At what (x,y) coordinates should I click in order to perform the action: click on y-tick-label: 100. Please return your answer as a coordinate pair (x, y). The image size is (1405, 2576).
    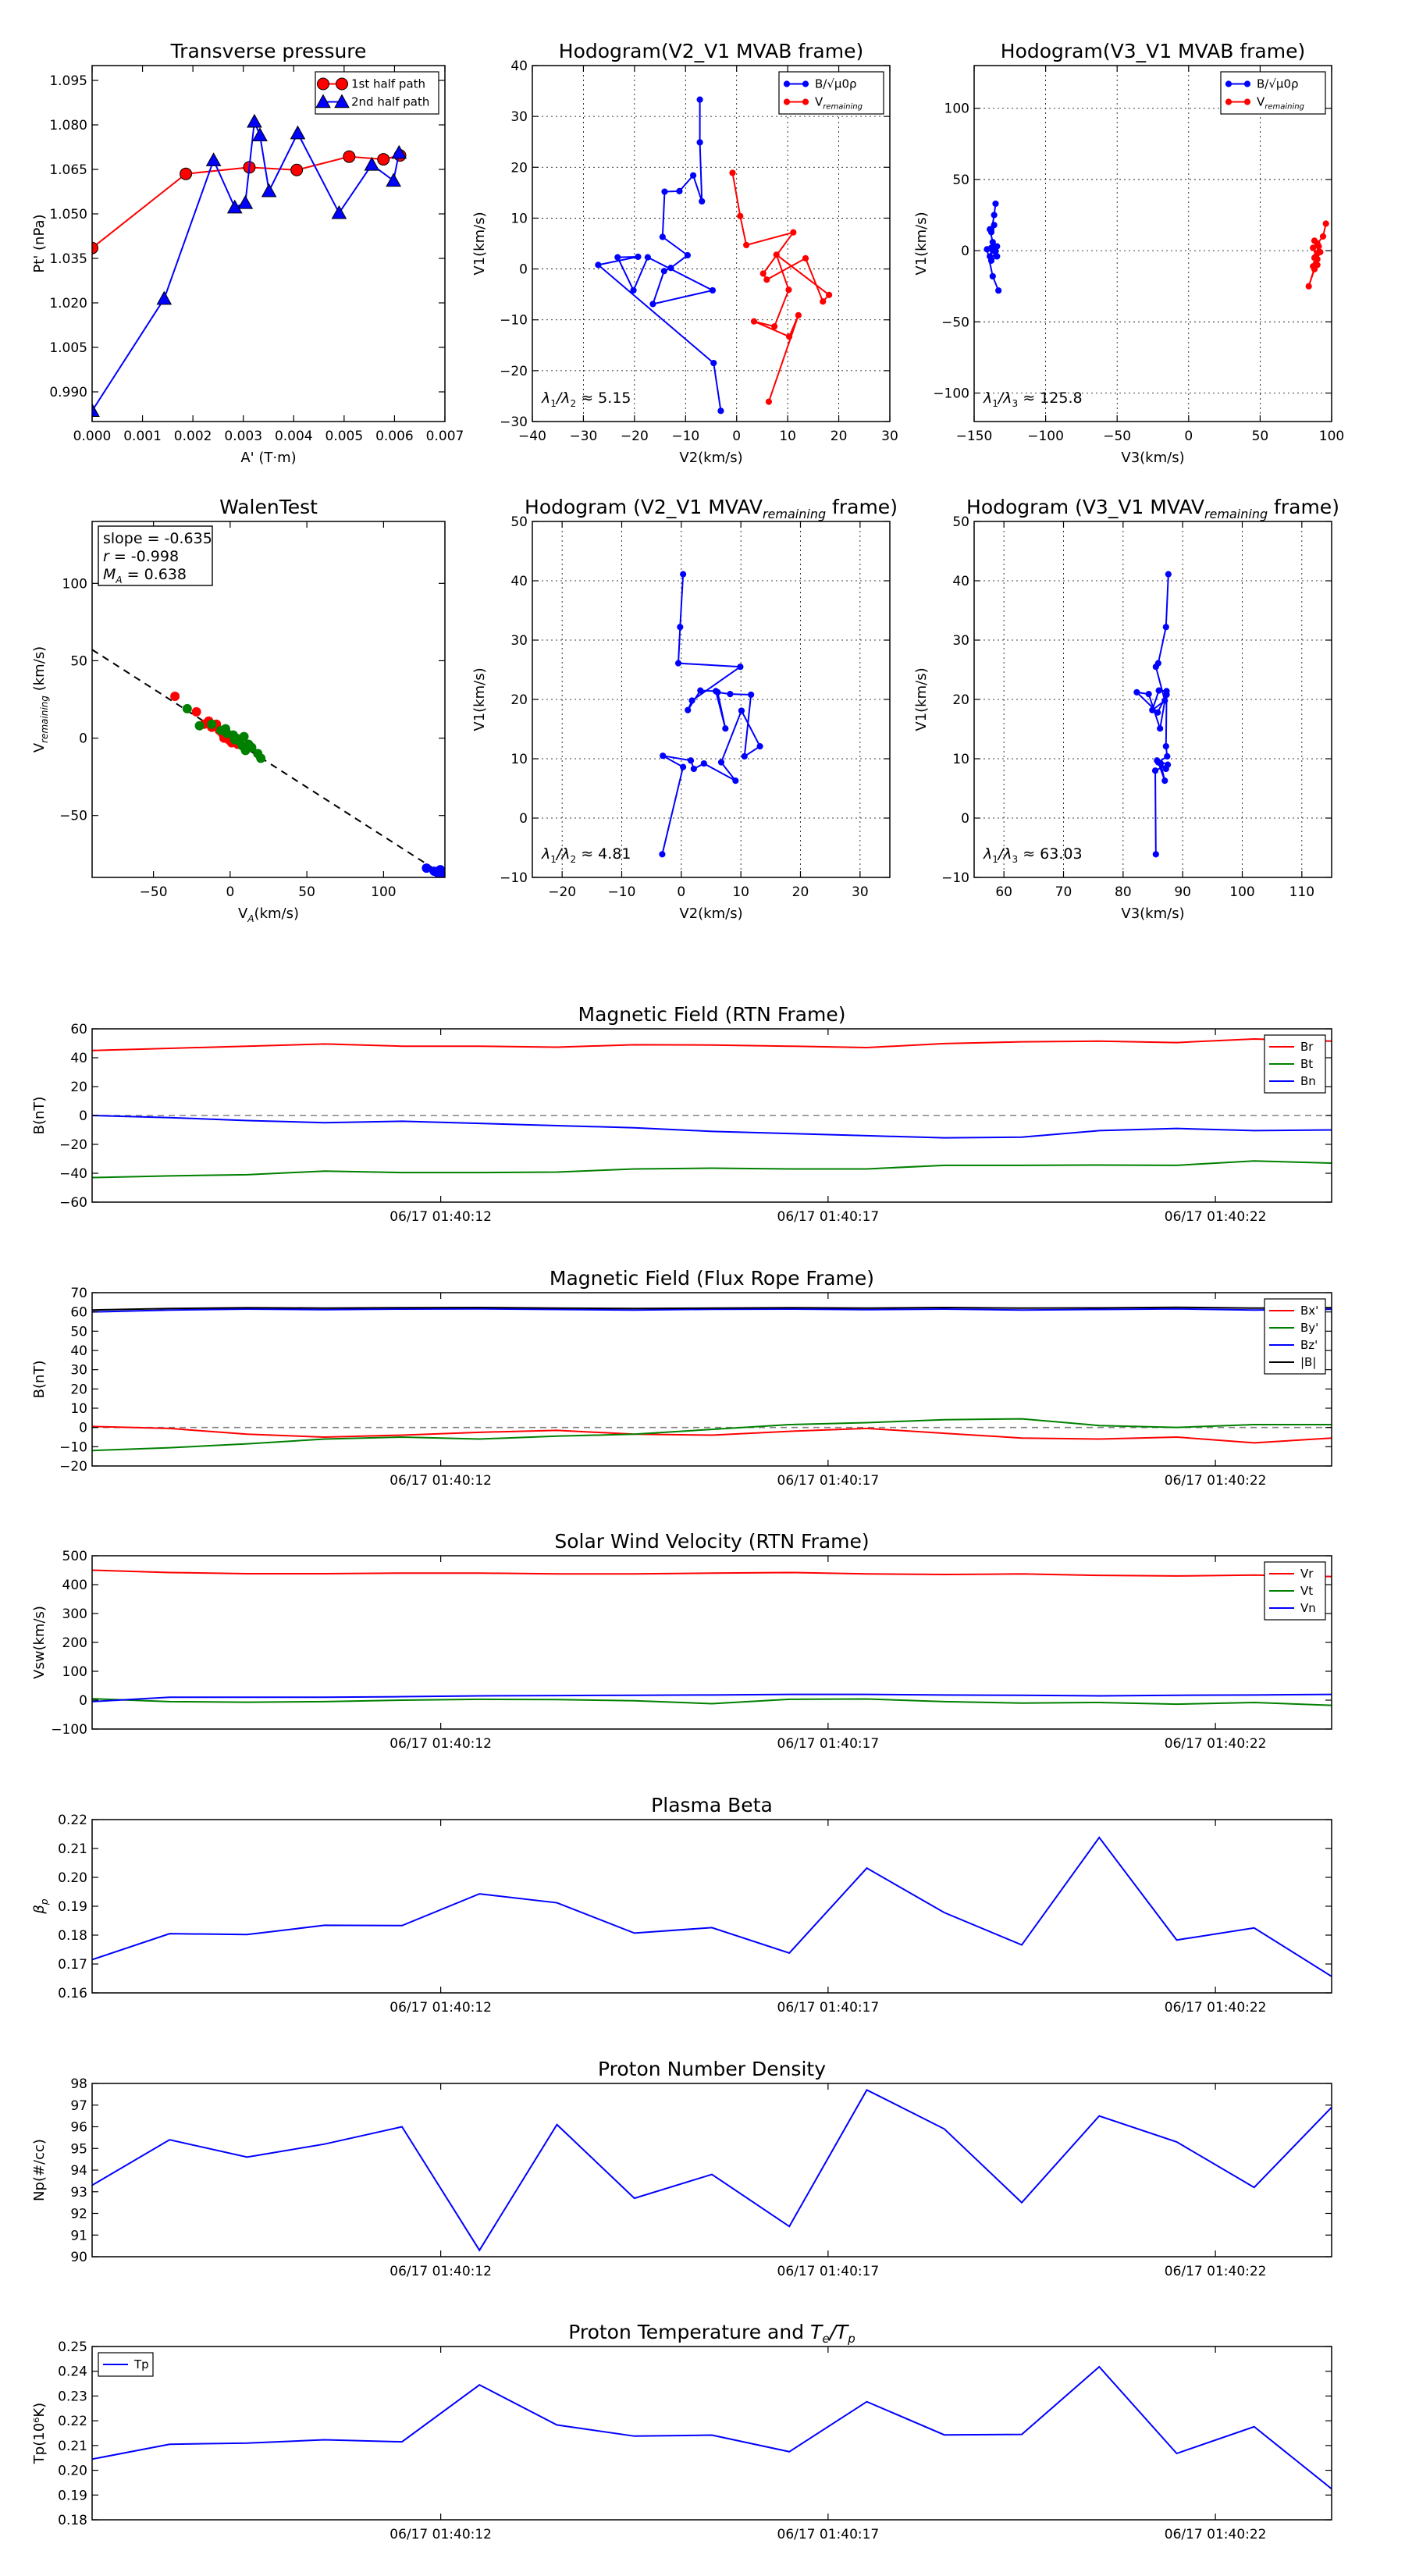
    Looking at the image, I should click on (74, 1672).